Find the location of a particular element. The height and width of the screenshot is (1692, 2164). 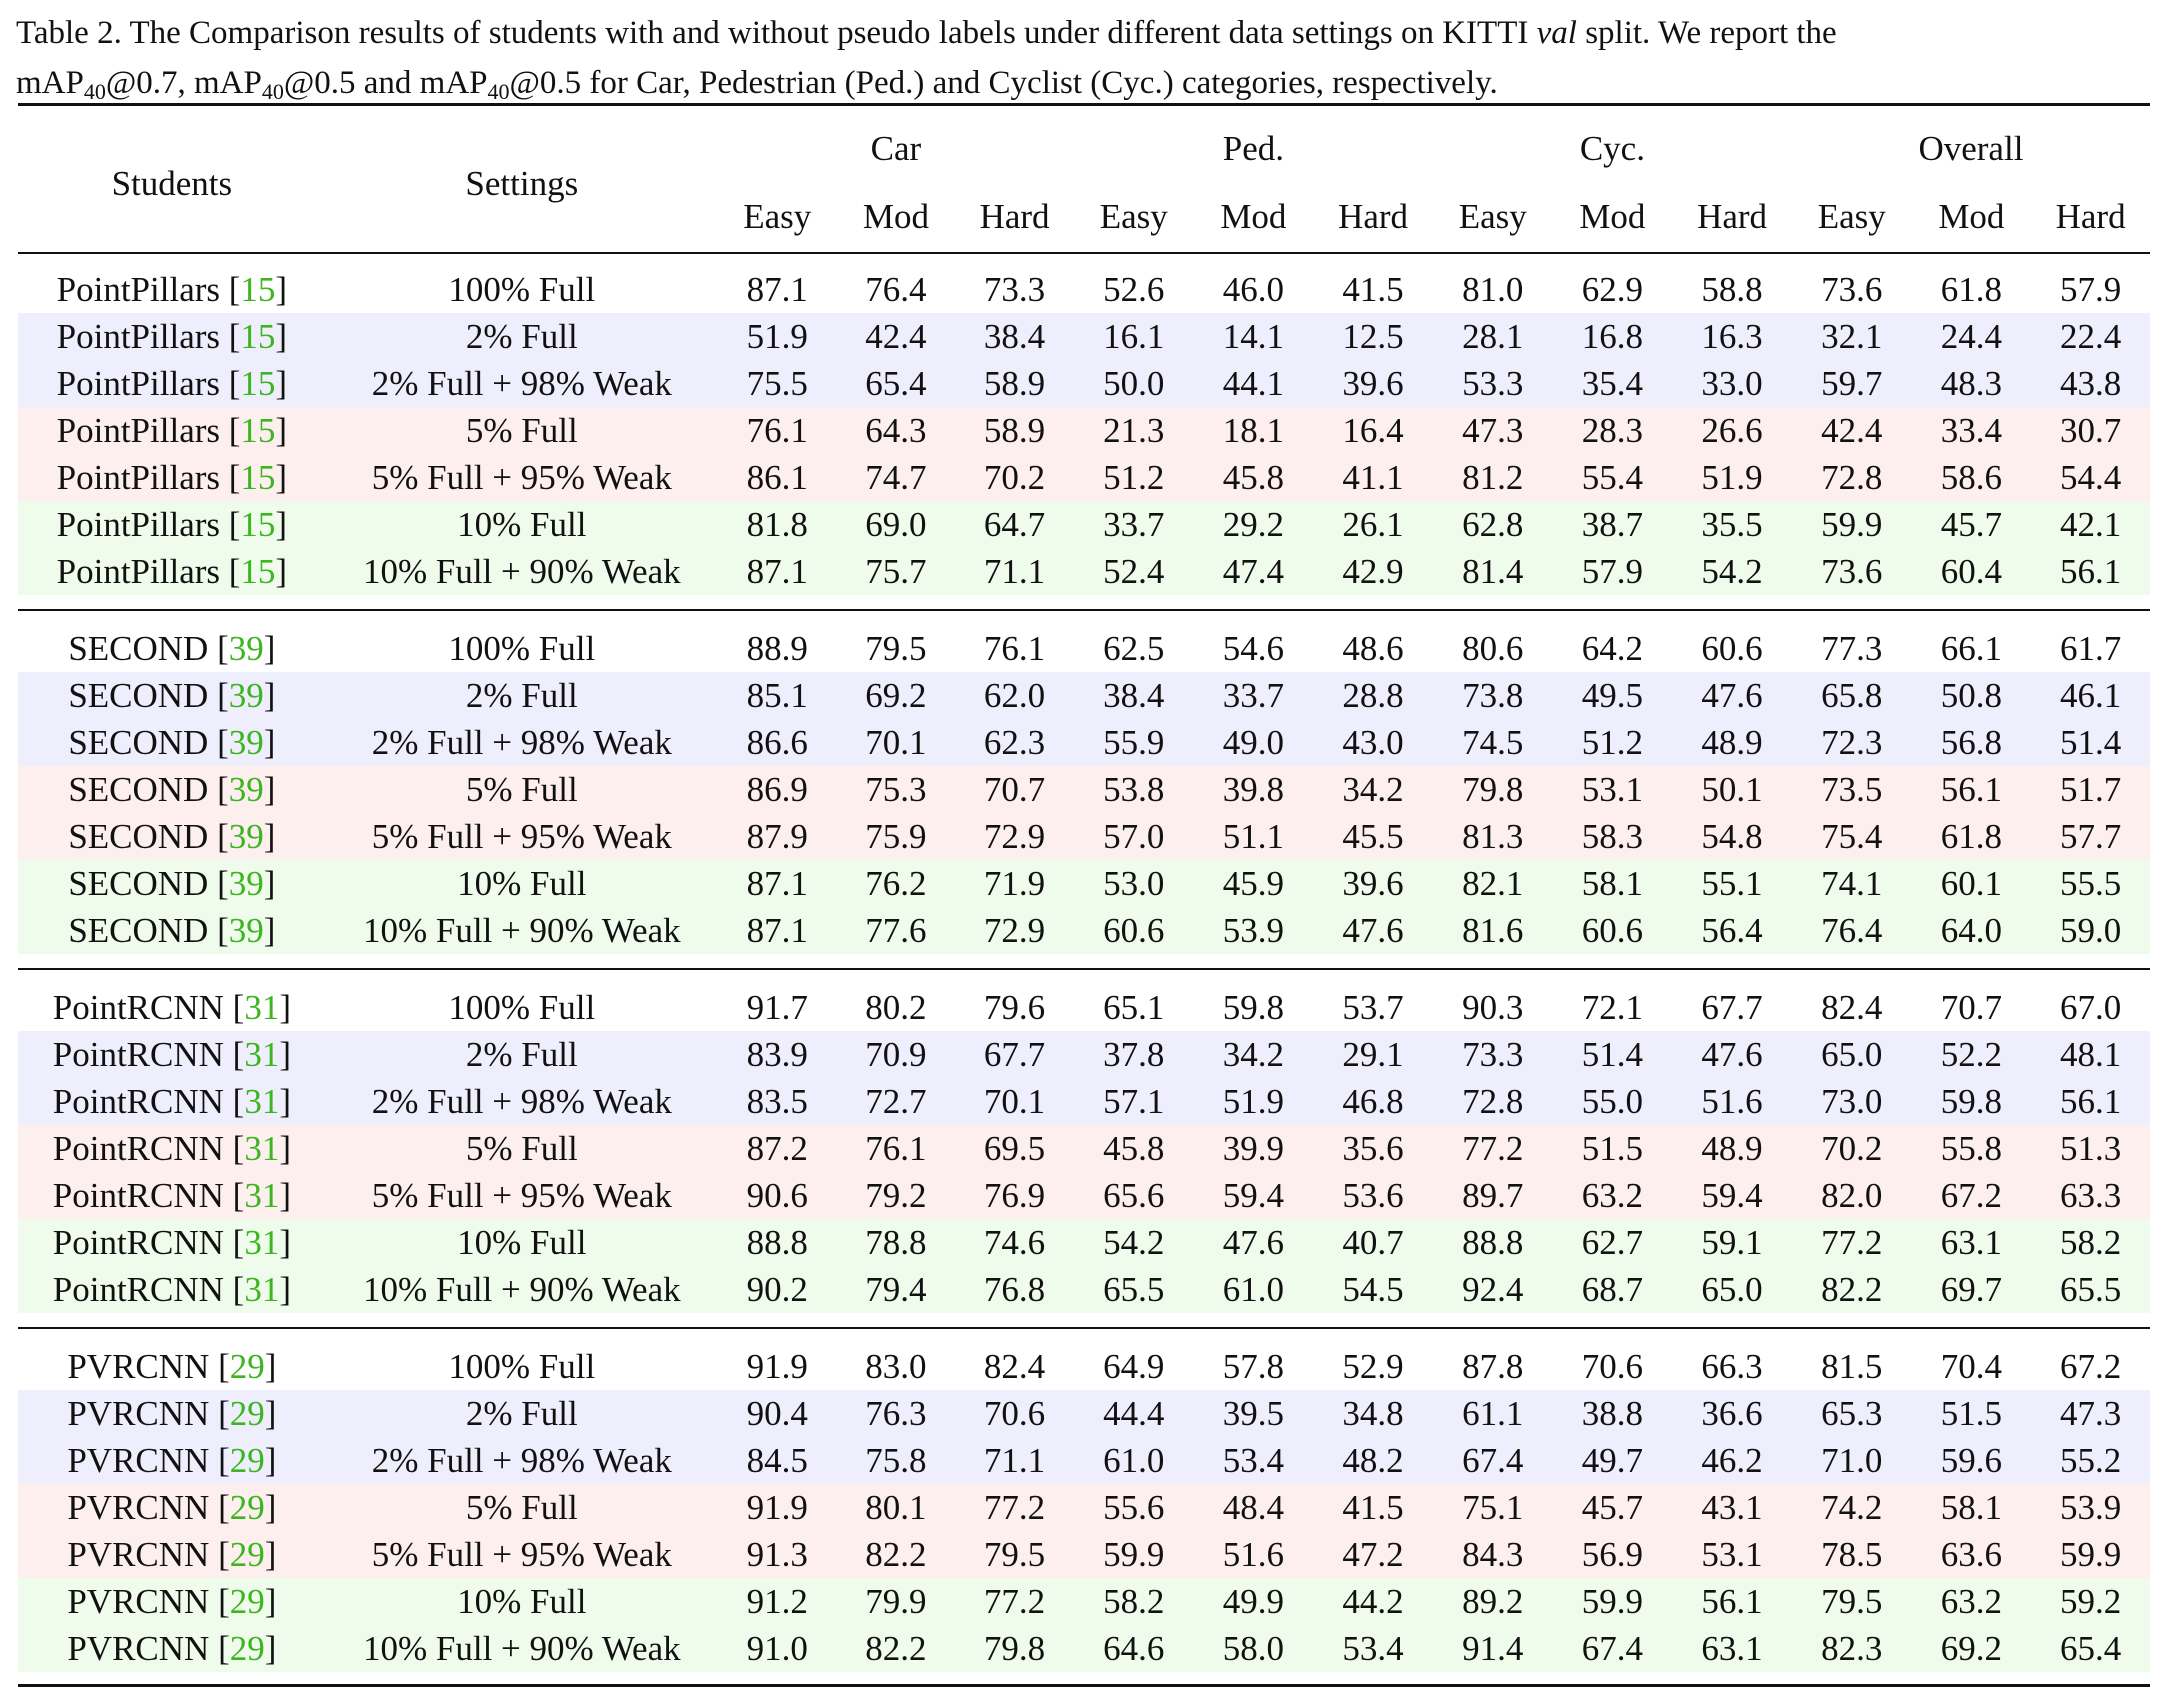

value-cell: 44.1 is located at coordinates (1253, 383).